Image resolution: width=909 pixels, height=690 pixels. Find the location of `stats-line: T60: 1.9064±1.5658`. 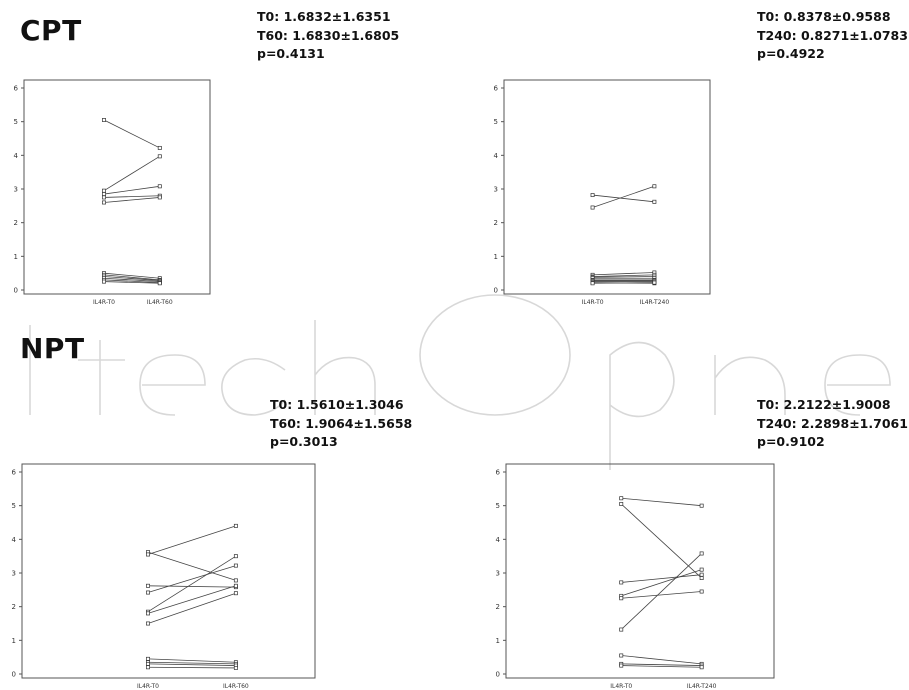

stats-line: T60: 1.9064±1.5658 is located at coordinates (341, 423).